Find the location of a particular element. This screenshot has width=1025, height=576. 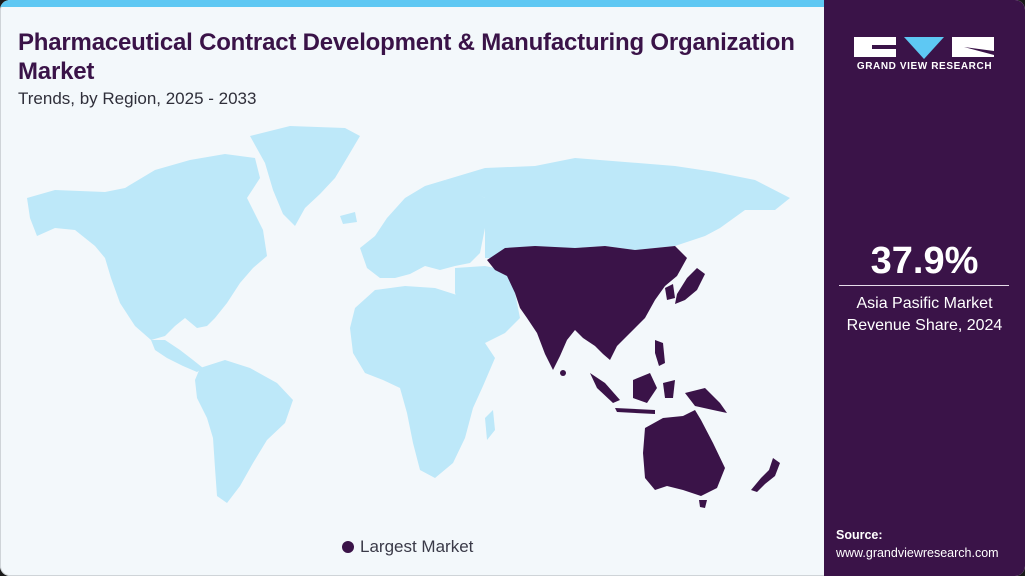

region-new-guinea is located at coordinates (706, 400).